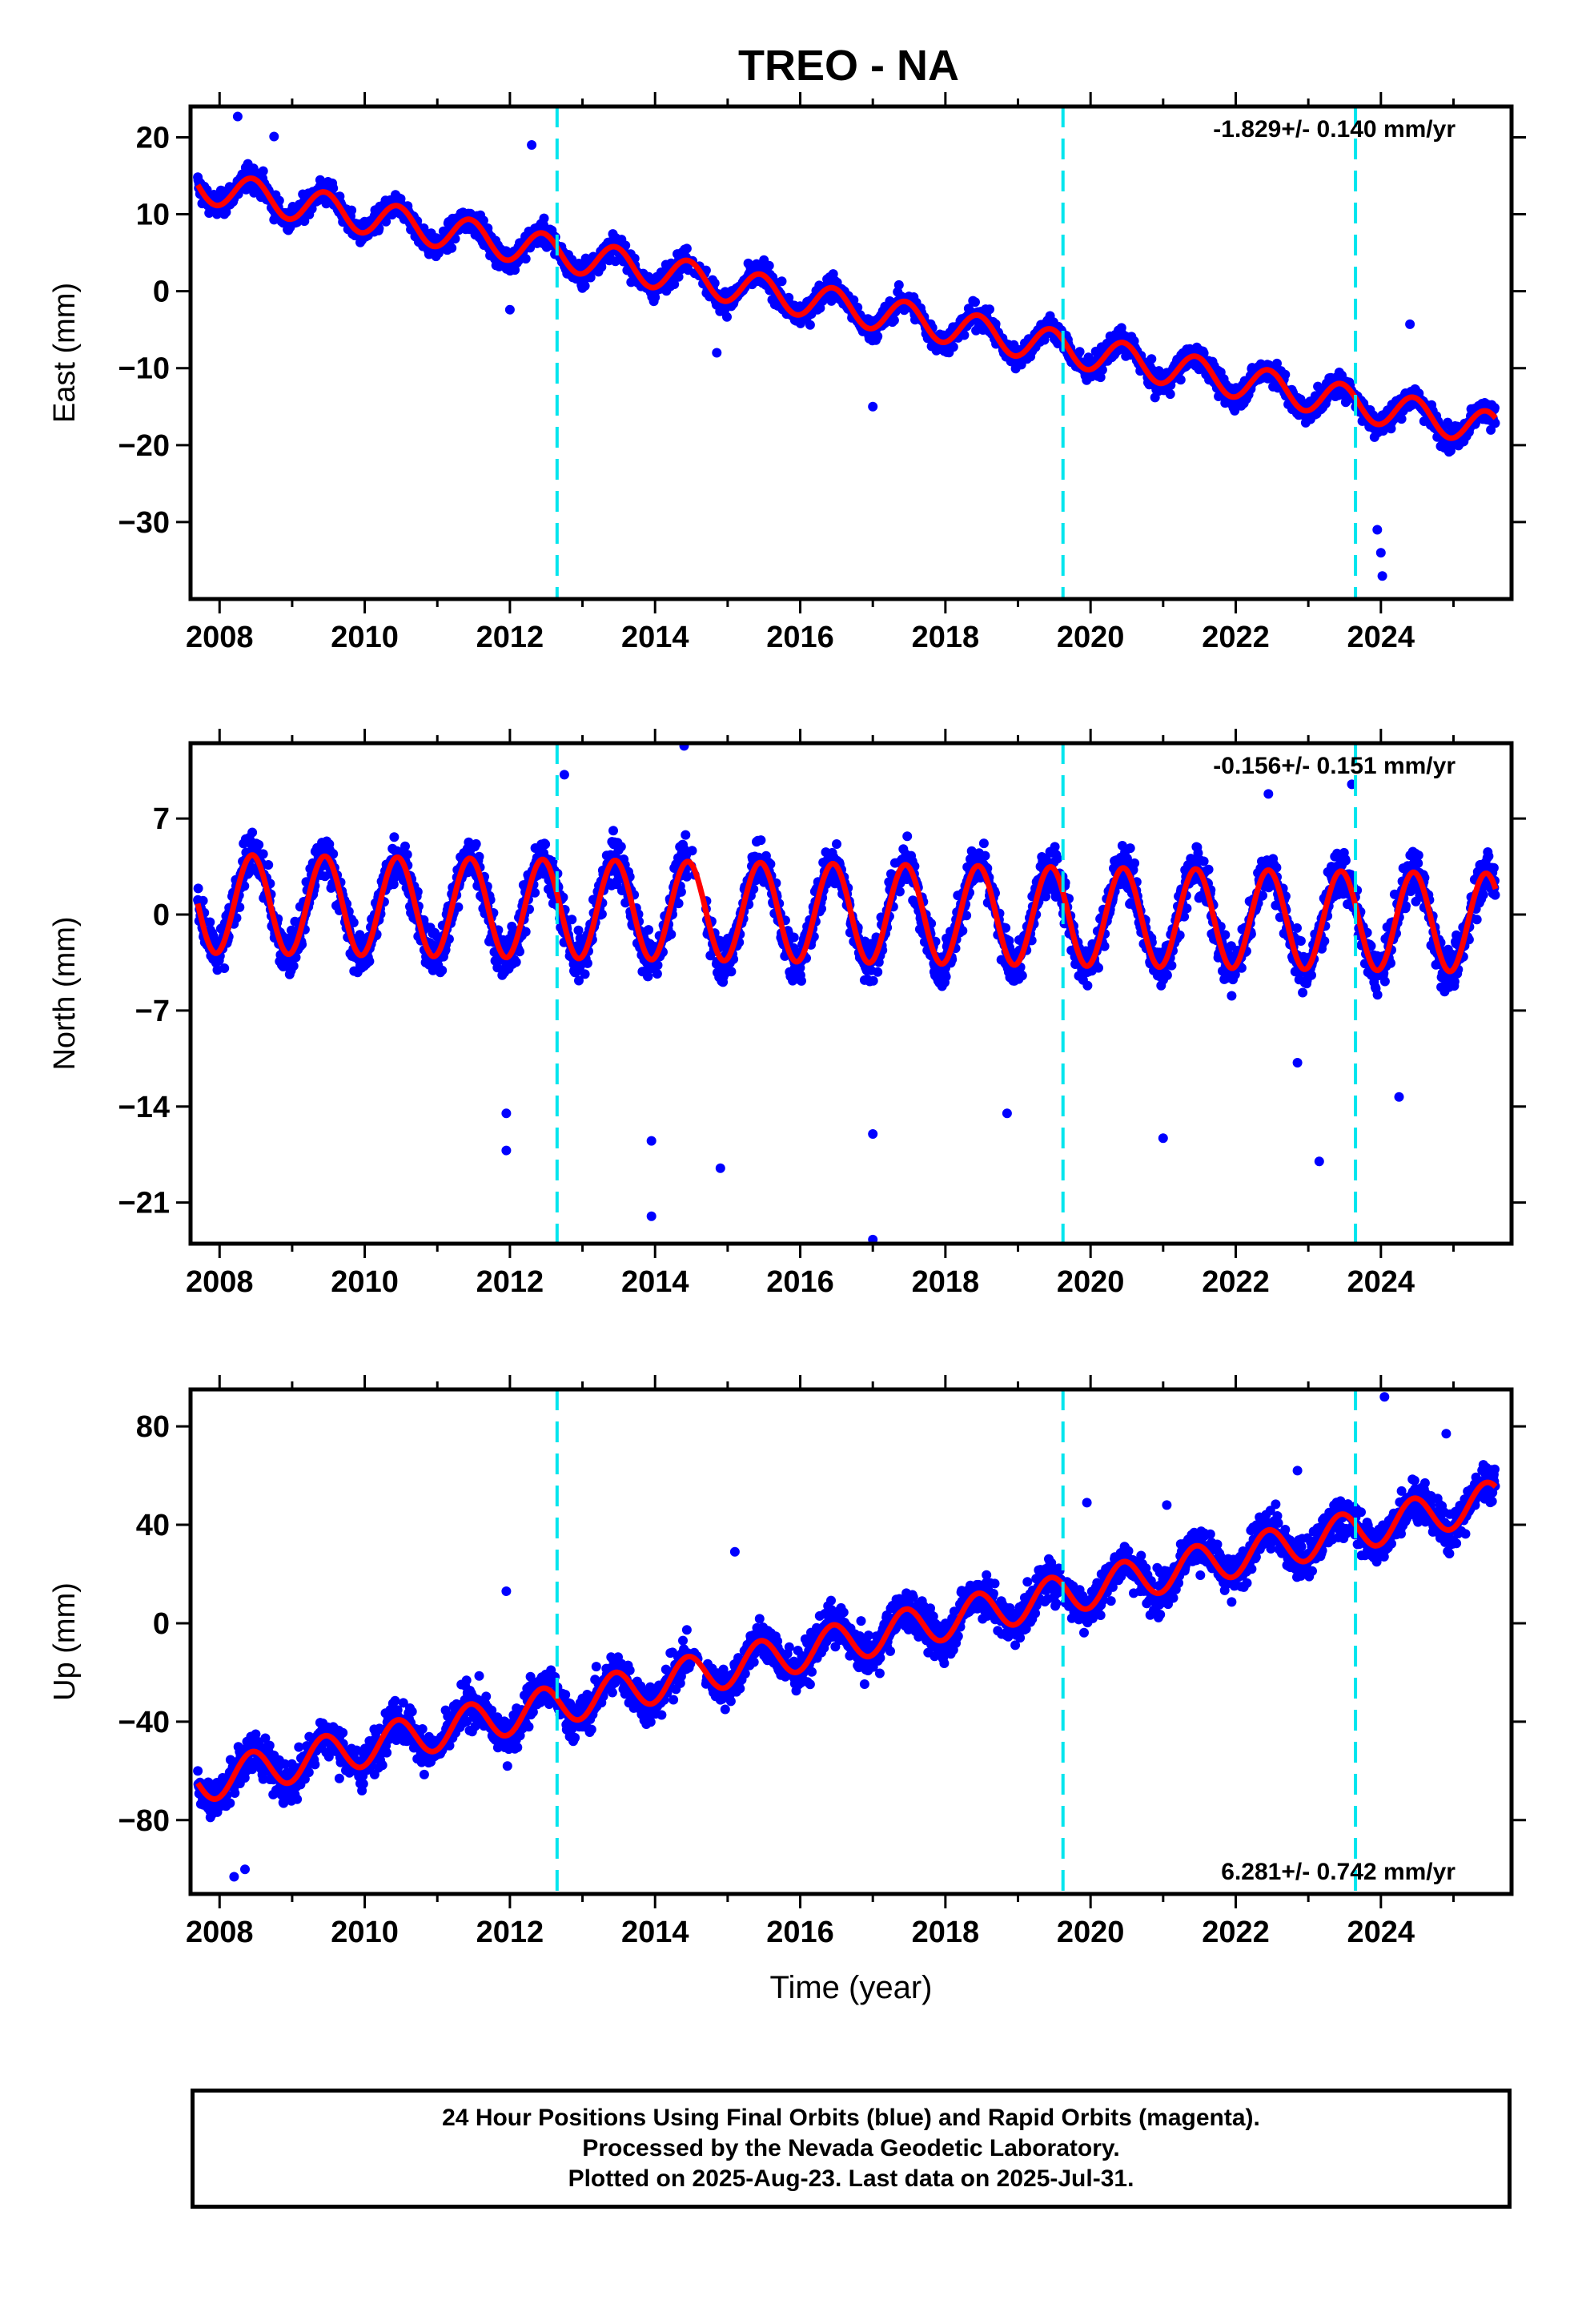 This screenshot has width=1582, height=2324. What do you see at coordinates (848, 66) in the screenshot?
I see `chart-title: TREO - NA` at bounding box center [848, 66].